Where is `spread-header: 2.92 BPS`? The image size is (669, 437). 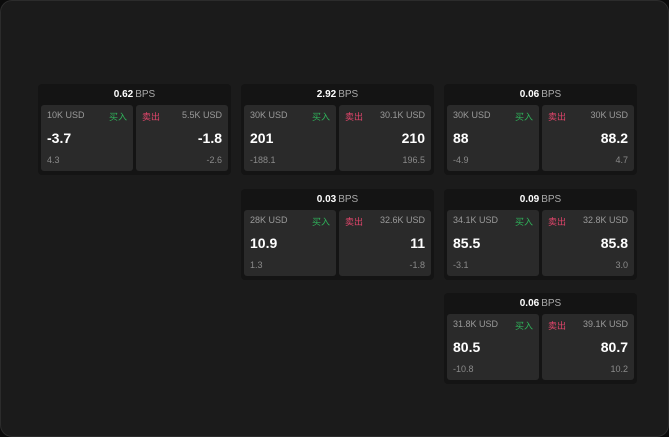
spread-header: 2.92 BPS is located at coordinates (337, 94).